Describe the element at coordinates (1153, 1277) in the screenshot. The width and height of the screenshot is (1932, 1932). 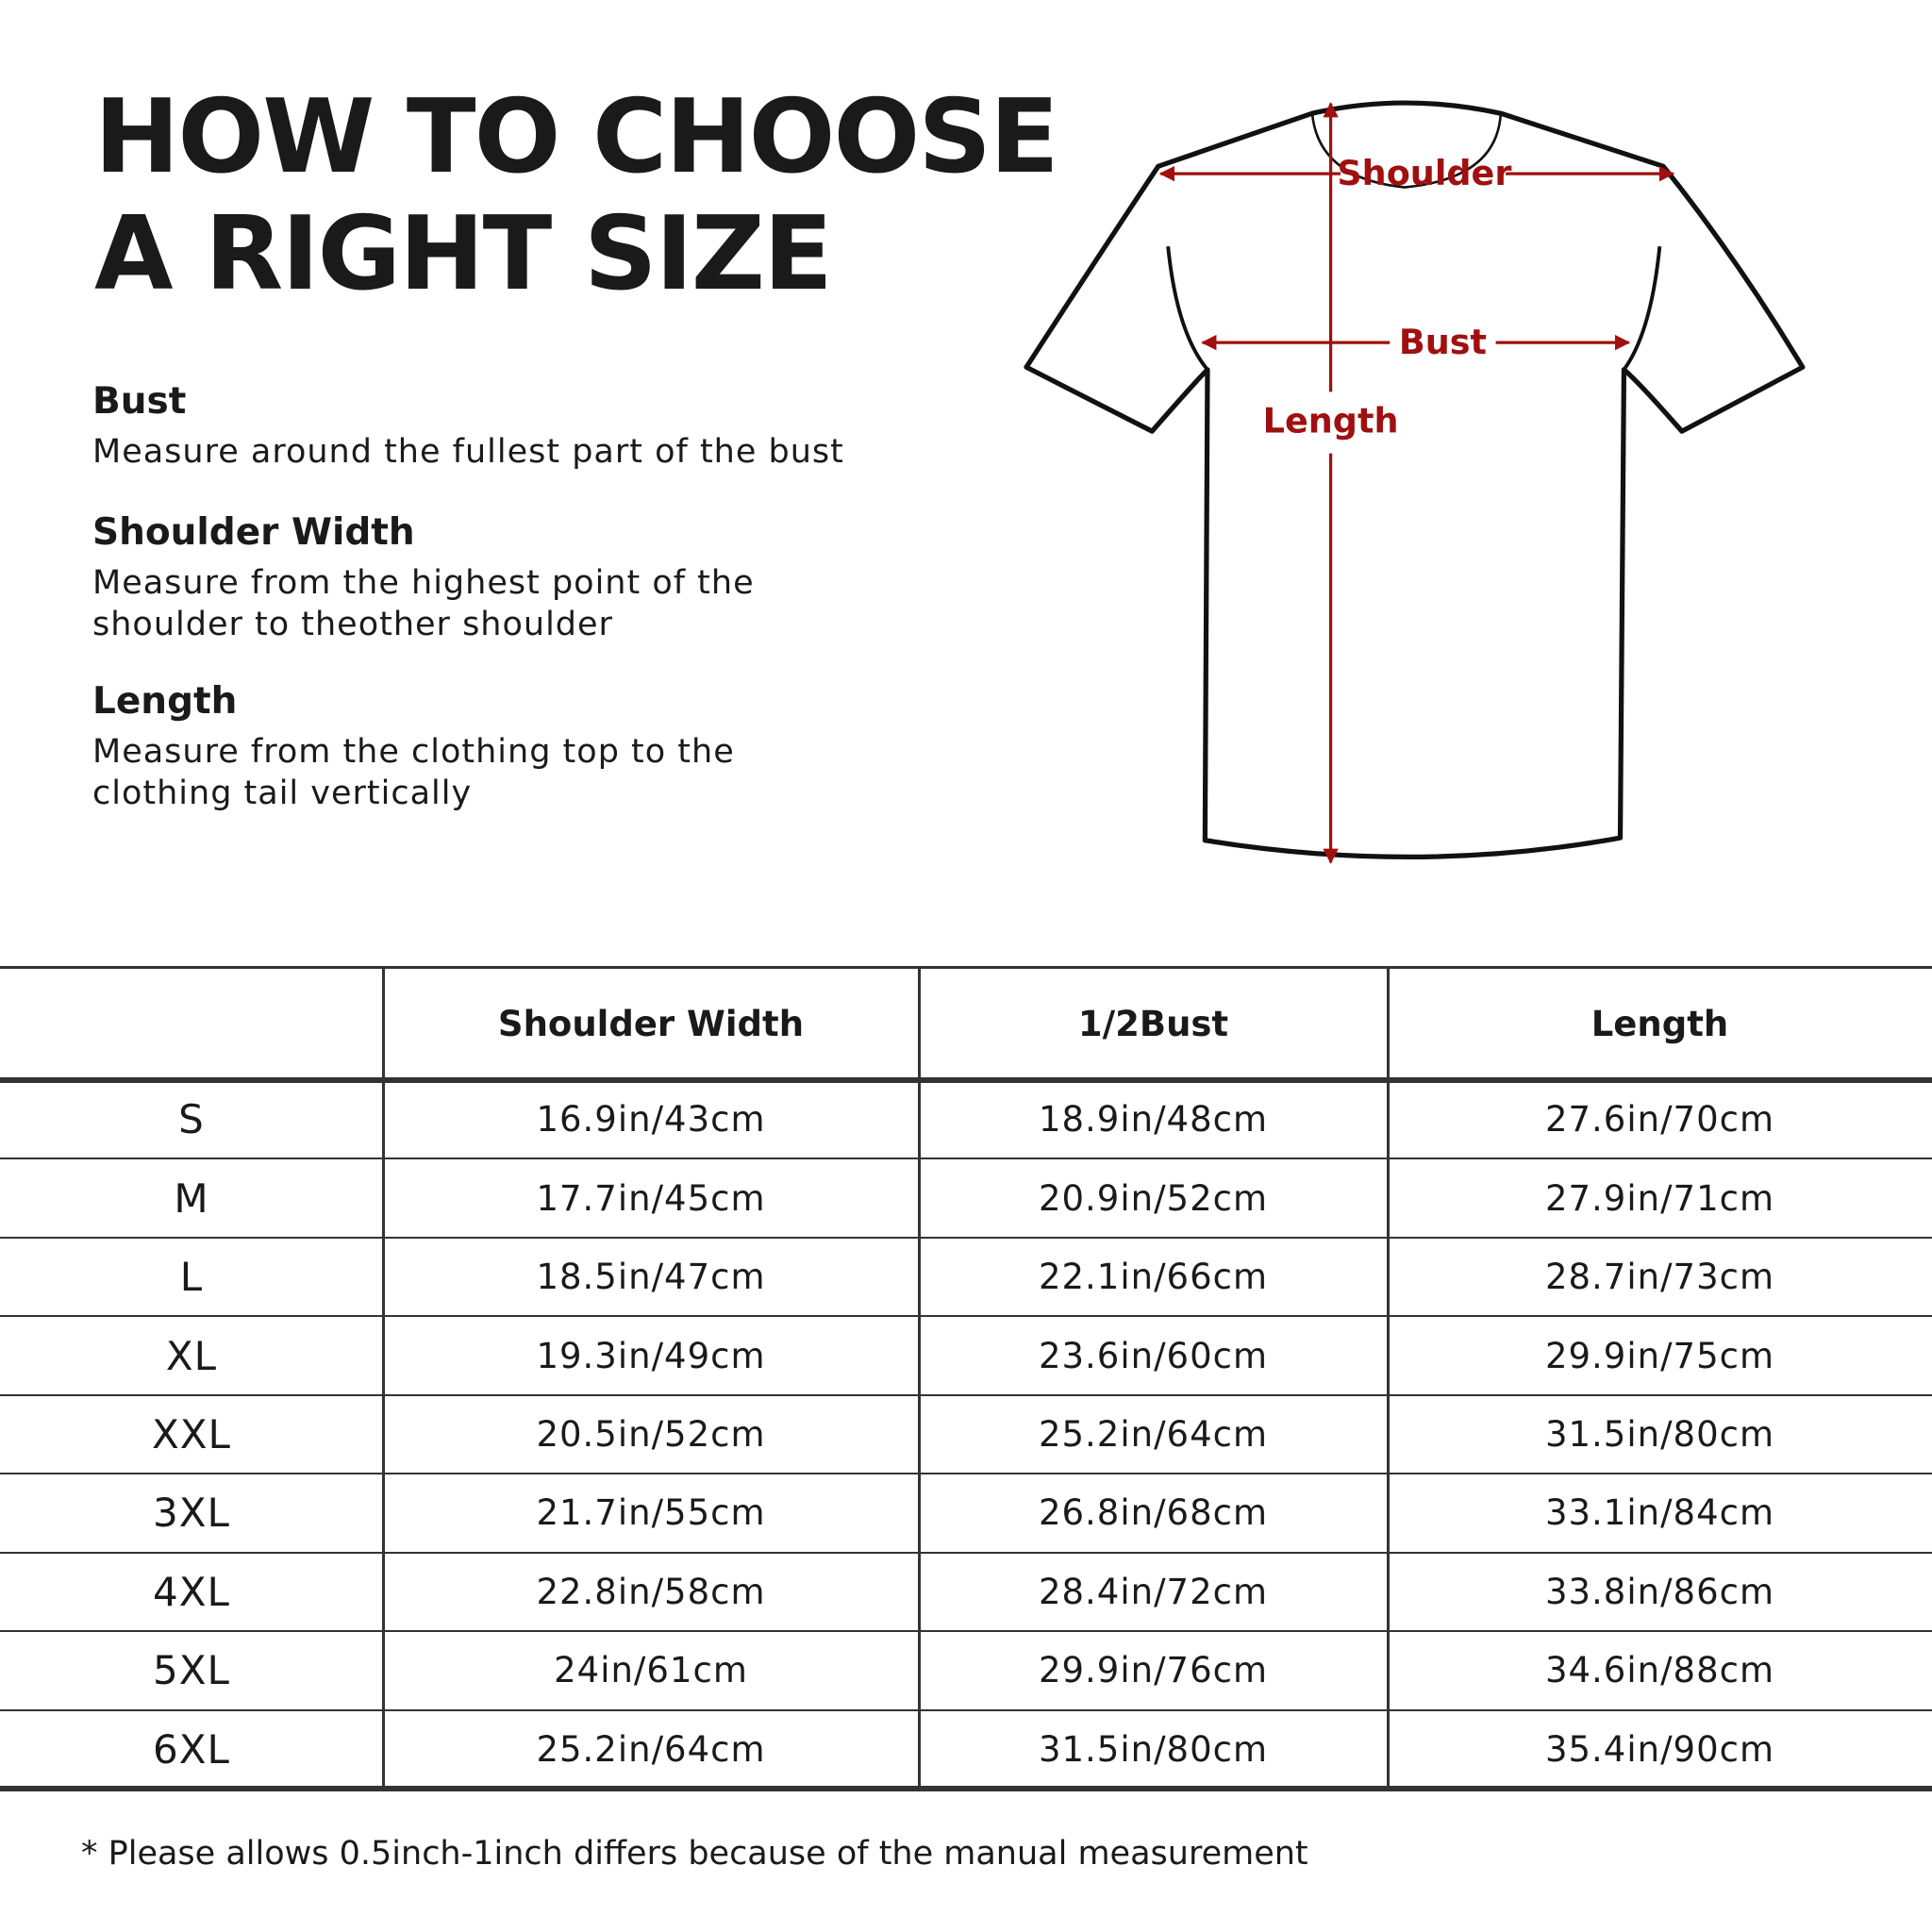
I see `table-cell: 22.1in/66cm` at that location.